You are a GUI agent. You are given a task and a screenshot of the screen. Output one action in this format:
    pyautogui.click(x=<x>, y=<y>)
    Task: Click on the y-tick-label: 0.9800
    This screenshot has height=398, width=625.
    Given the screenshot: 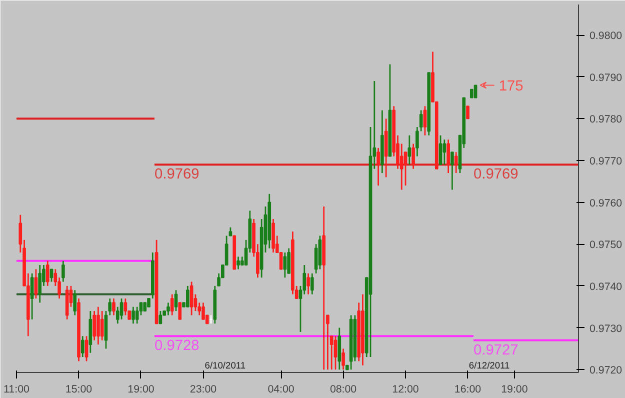 What is the action you would take?
    pyautogui.click(x=606, y=36)
    